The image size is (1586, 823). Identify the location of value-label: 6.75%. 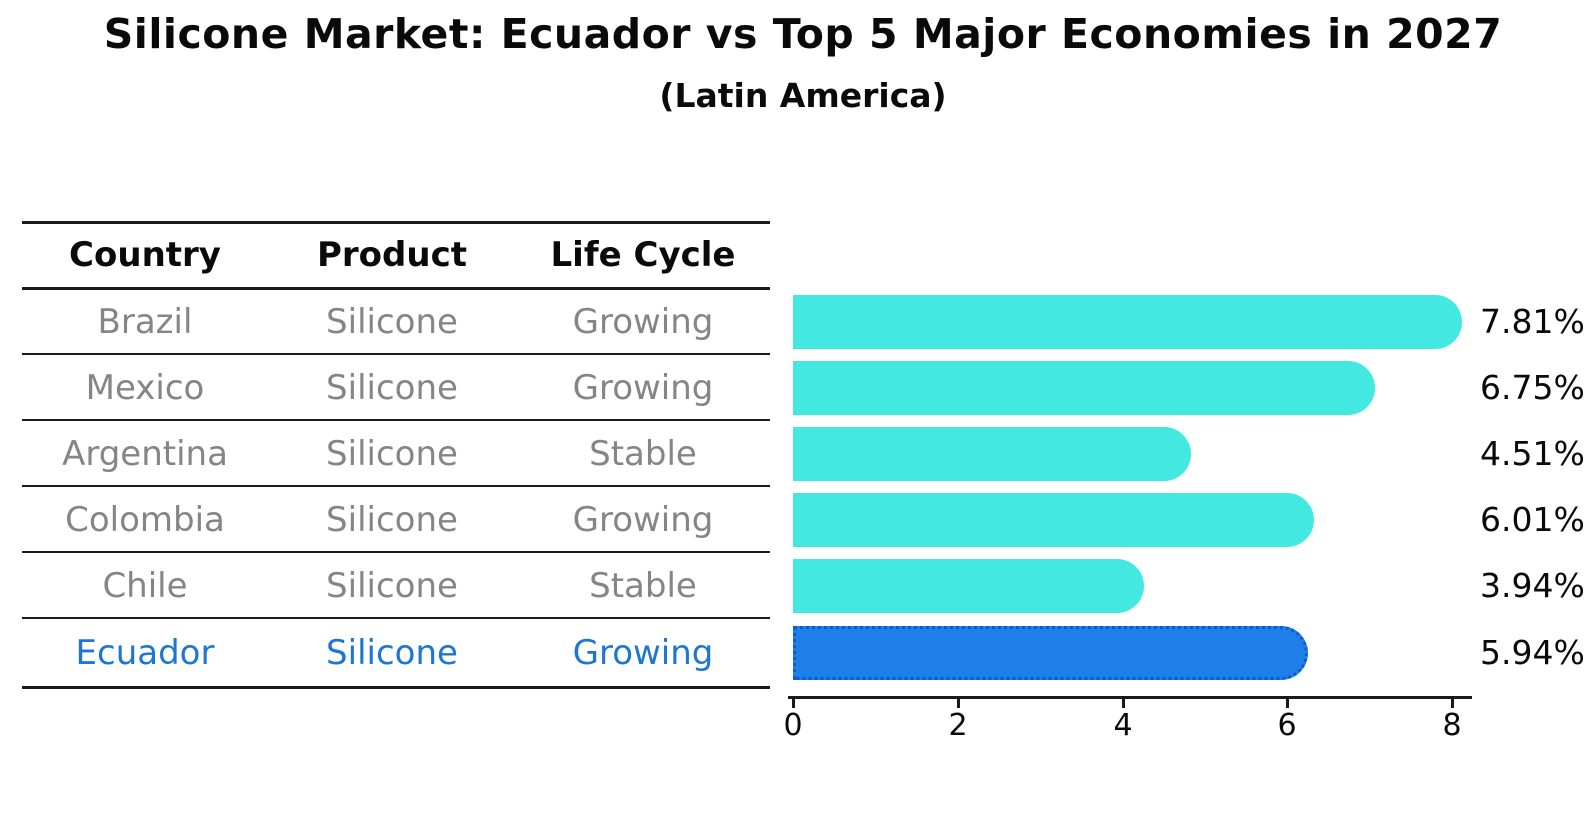
(1532, 387).